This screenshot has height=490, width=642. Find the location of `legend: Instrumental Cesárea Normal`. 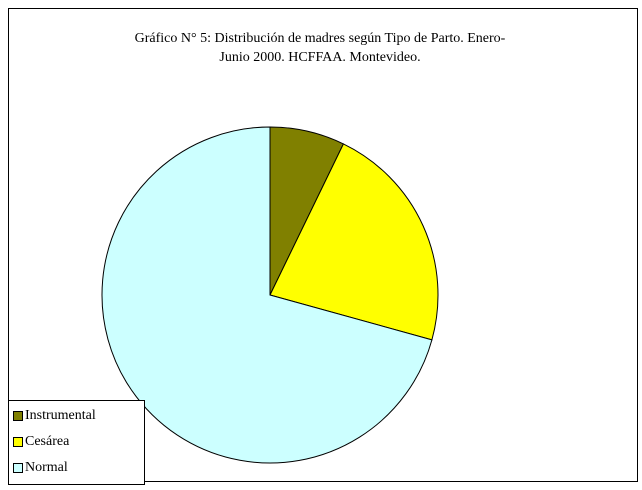

legend: Instrumental Cesárea Normal is located at coordinates (76, 442).